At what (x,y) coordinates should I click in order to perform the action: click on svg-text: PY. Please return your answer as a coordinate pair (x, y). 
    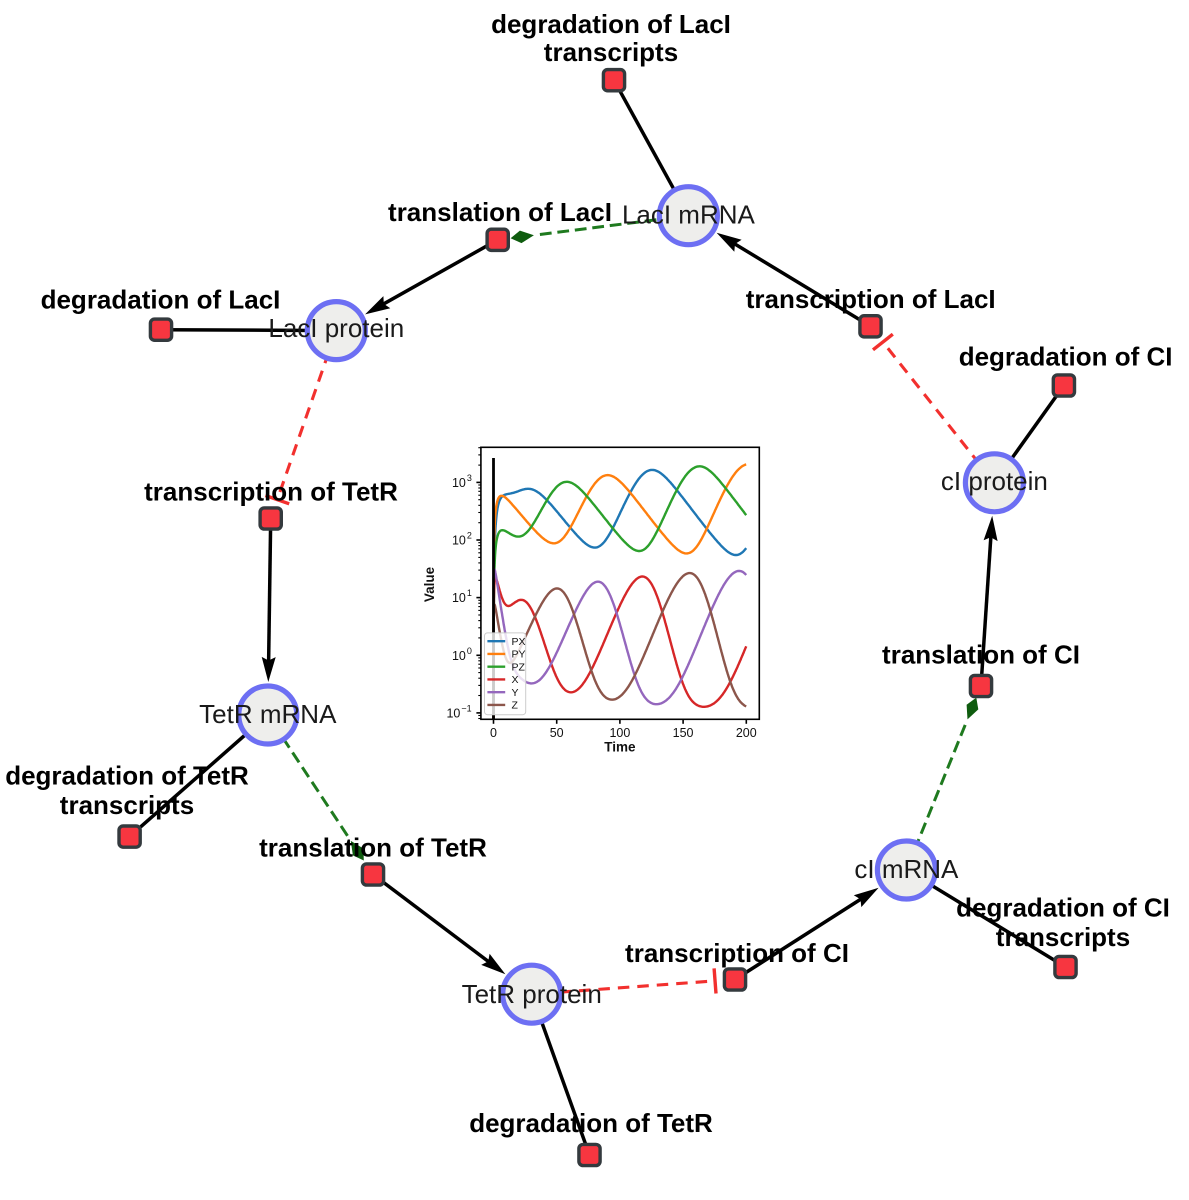
    Looking at the image, I should click on (519, 655).